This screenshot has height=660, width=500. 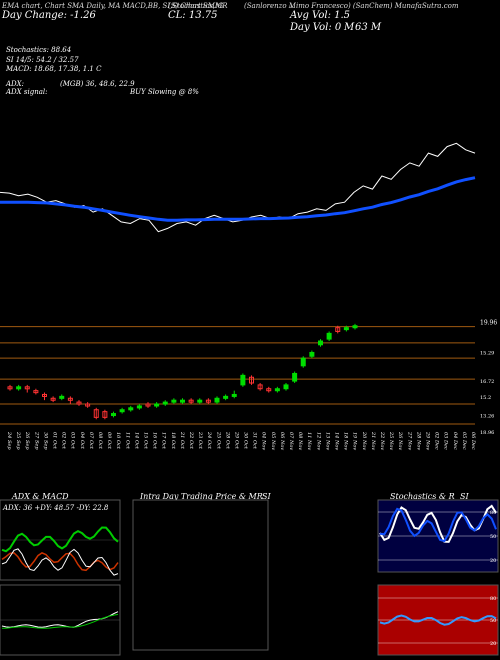 What do you see at coordinates (487, 416) in the screenshot?
I see `price-axis-label: 13.26` at bounding box center [487, 416].